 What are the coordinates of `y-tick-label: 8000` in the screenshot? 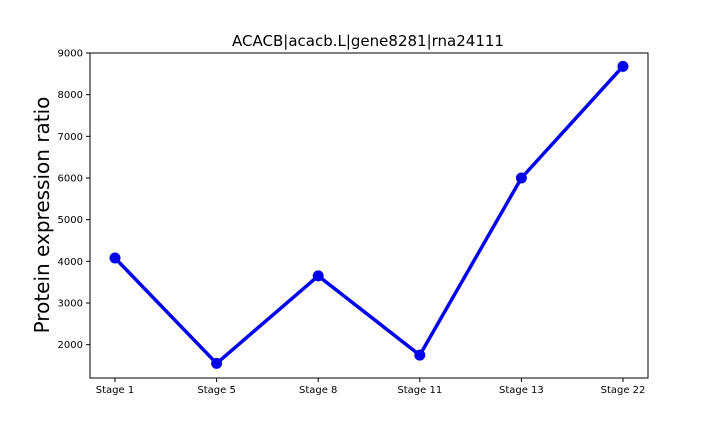 It's located at (70, 95).